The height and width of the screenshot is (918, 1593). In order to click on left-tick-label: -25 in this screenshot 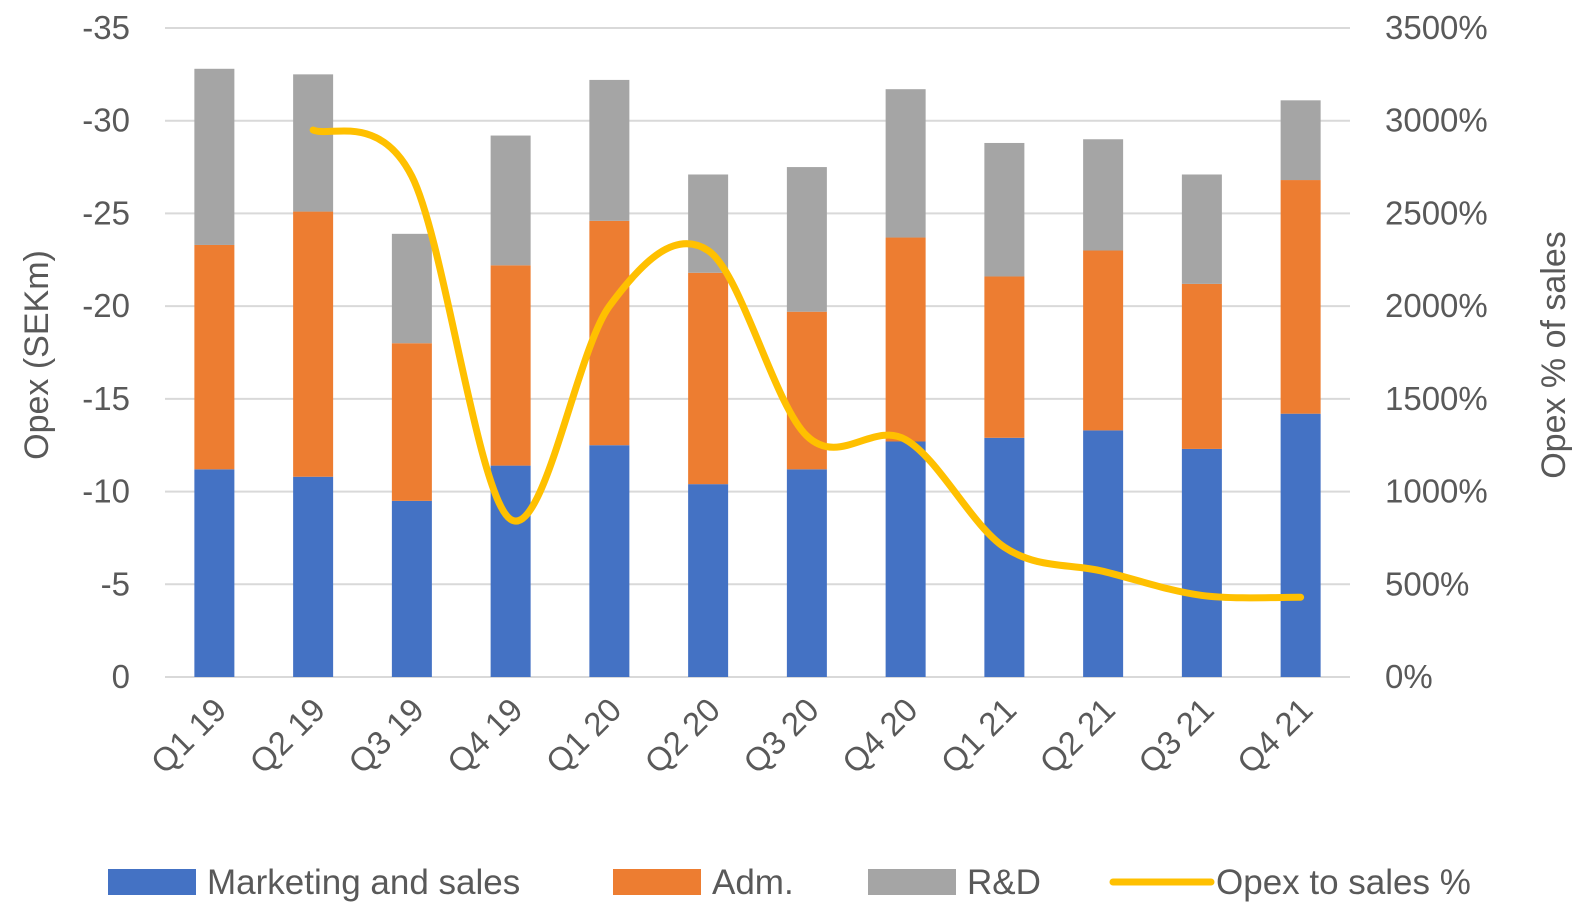, I will do `click(106, 212)`.